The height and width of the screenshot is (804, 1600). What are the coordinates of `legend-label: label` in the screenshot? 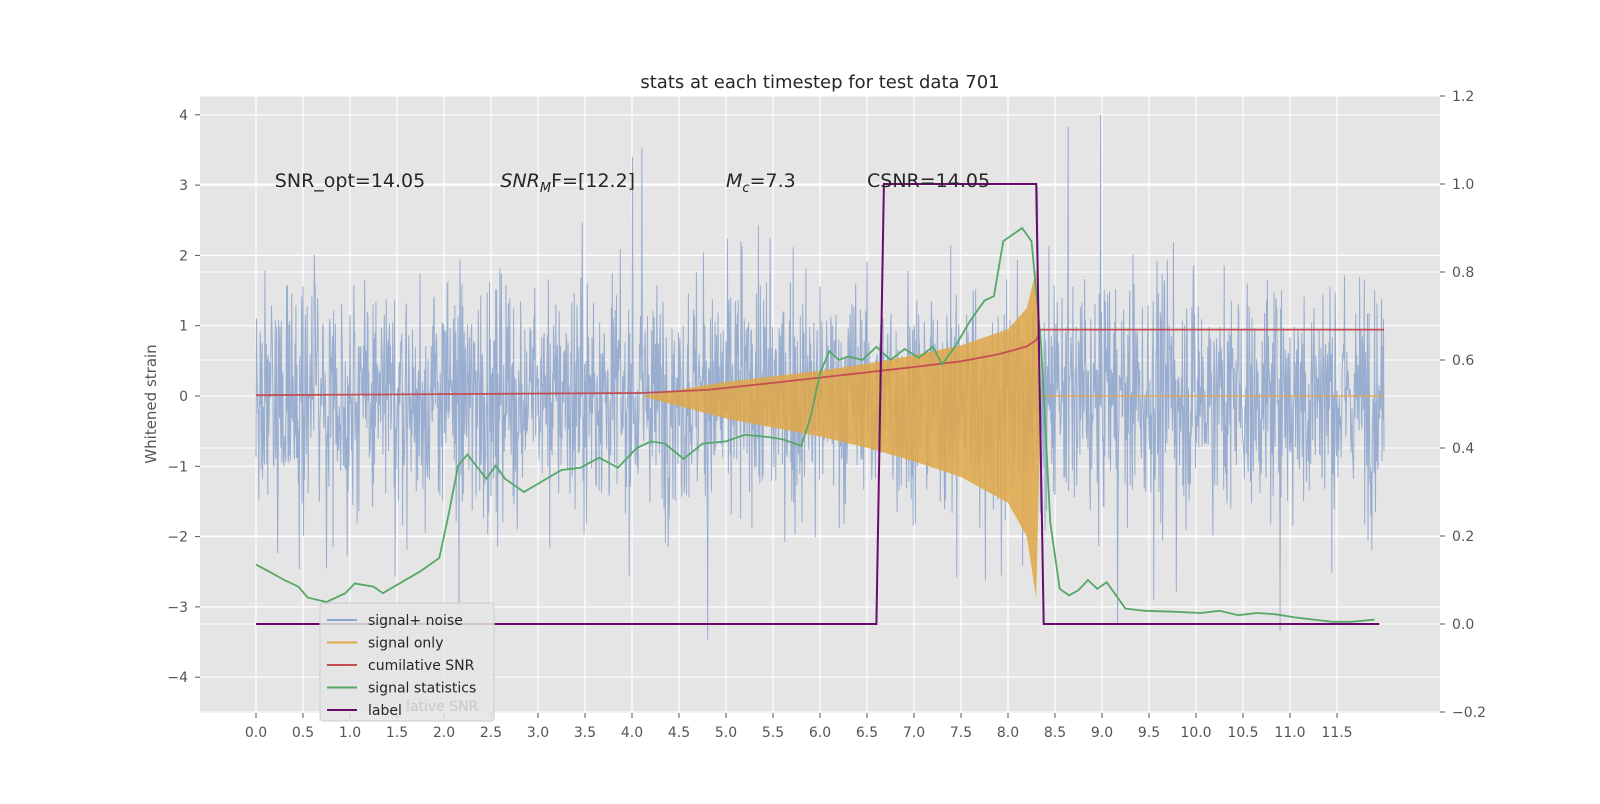 It's located at (385, 711).